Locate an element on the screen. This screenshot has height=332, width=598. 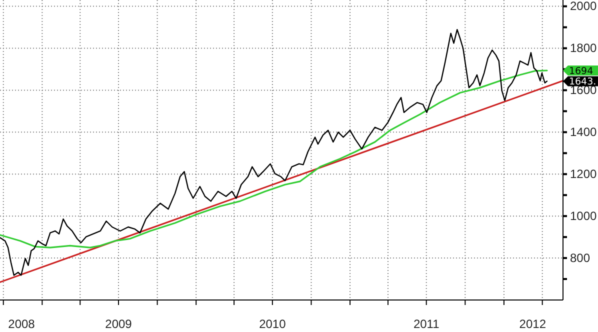
y-tick-label: 1400 is located at coordinates (584, 132).